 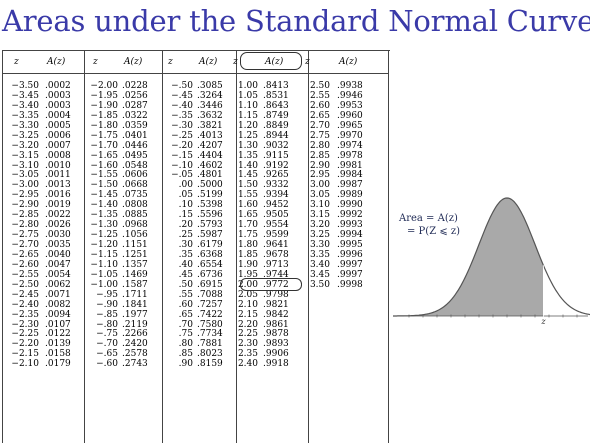 I want to click on table-row: .90 .8159, so click(x=199, y=364).